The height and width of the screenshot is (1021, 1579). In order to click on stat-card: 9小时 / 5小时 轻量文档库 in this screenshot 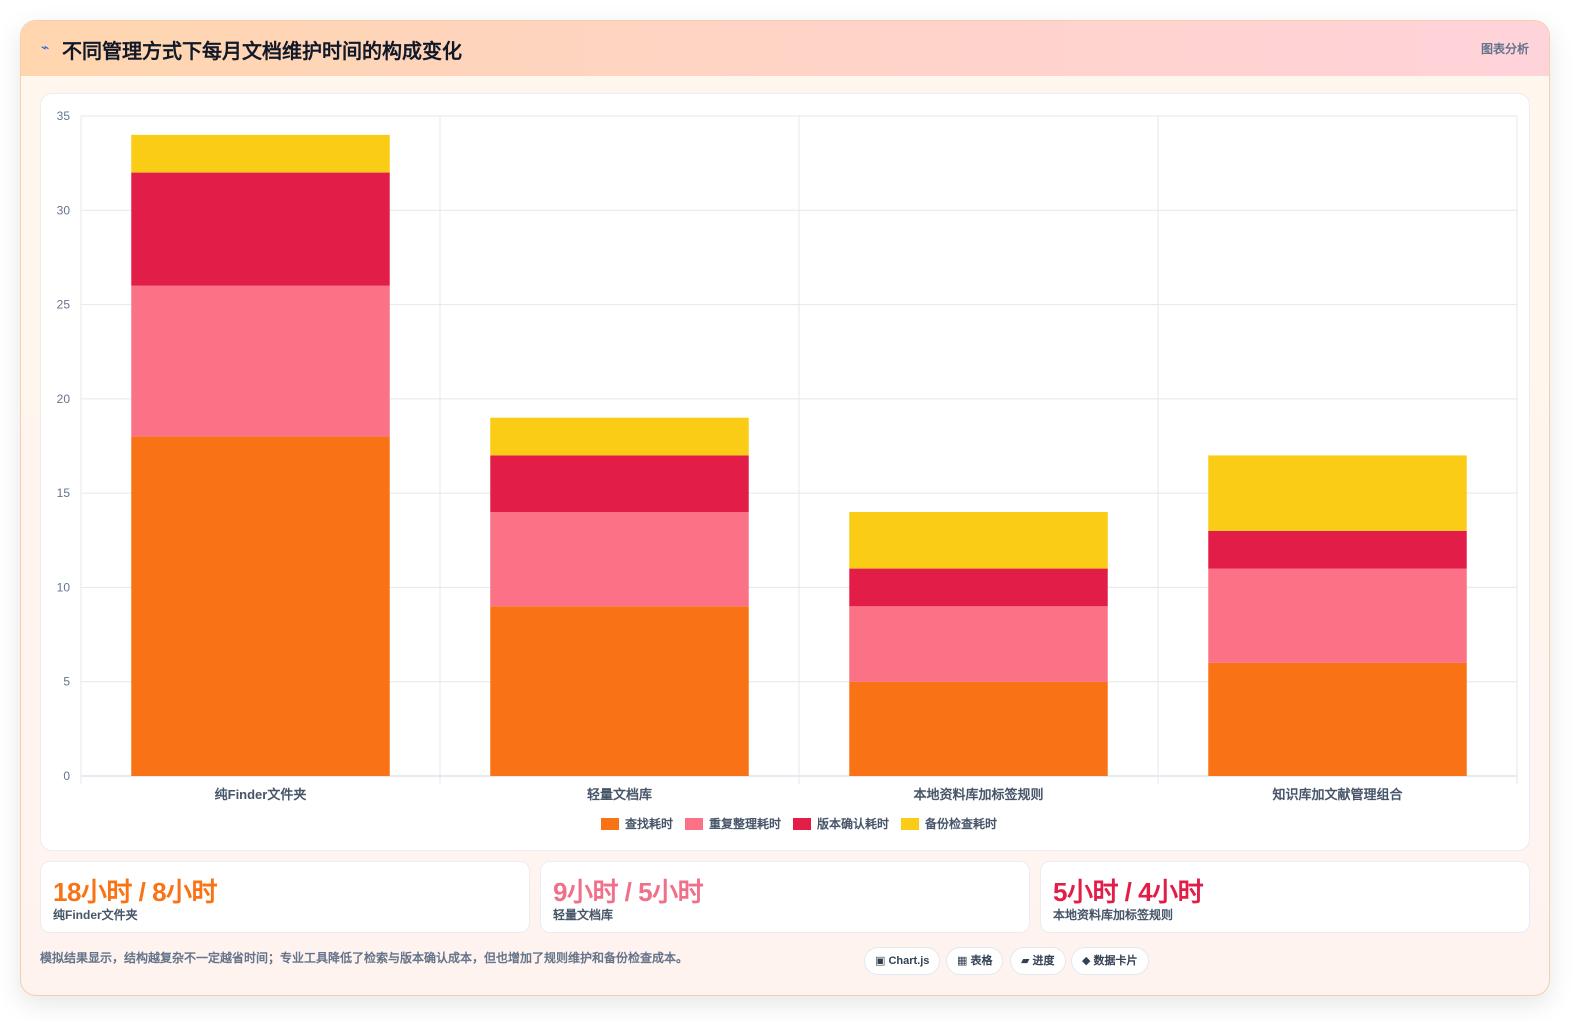, I will do `click(785, 897)`.